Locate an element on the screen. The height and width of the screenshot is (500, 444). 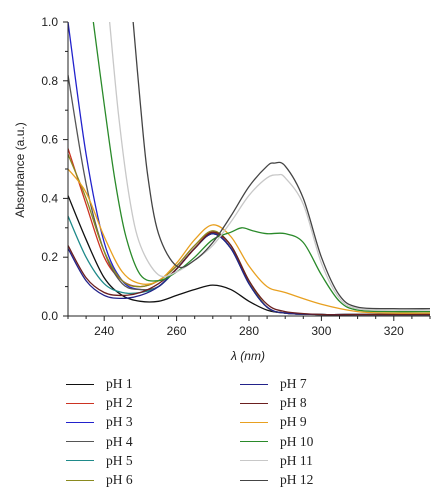
y-axis-label: Absorbance (a.u.) is located at coordinates (20, 169).